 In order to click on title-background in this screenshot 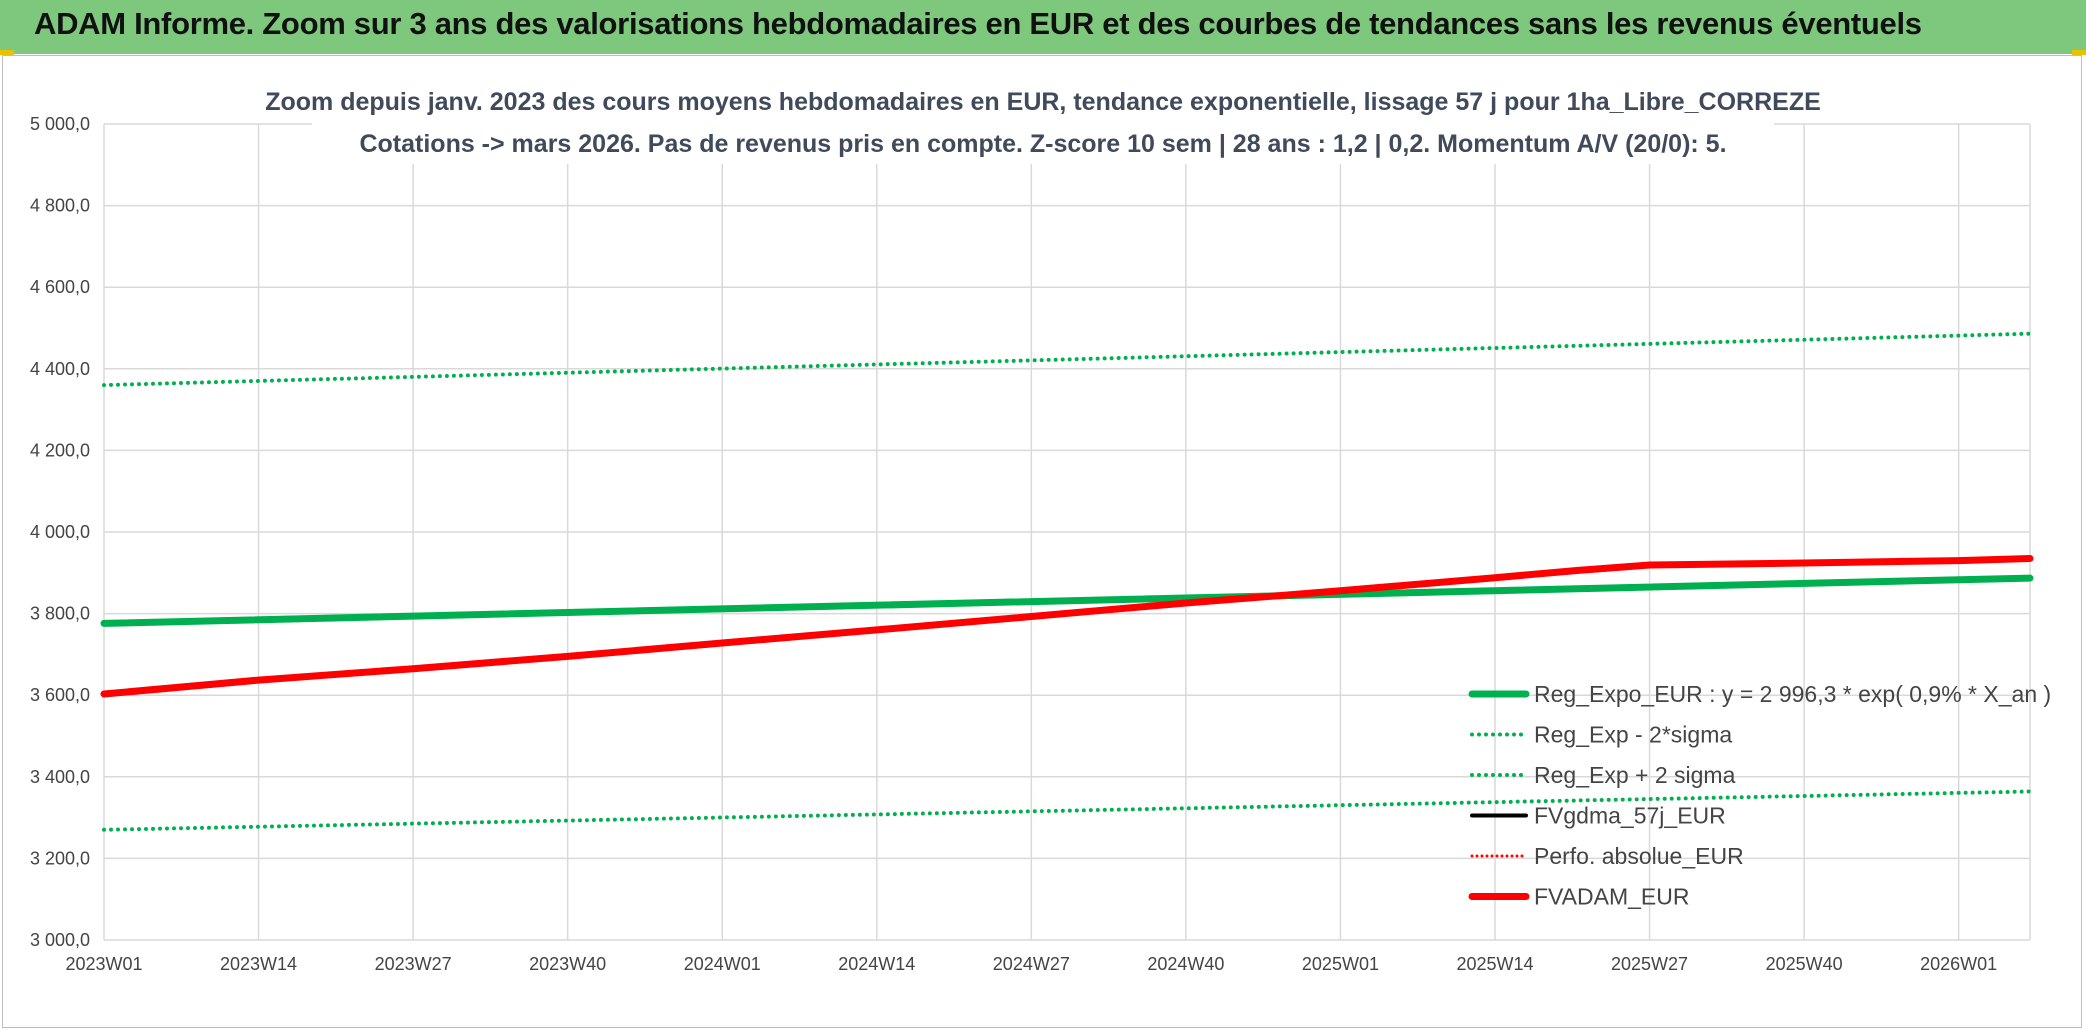, I will do `click(1043, 122)`.